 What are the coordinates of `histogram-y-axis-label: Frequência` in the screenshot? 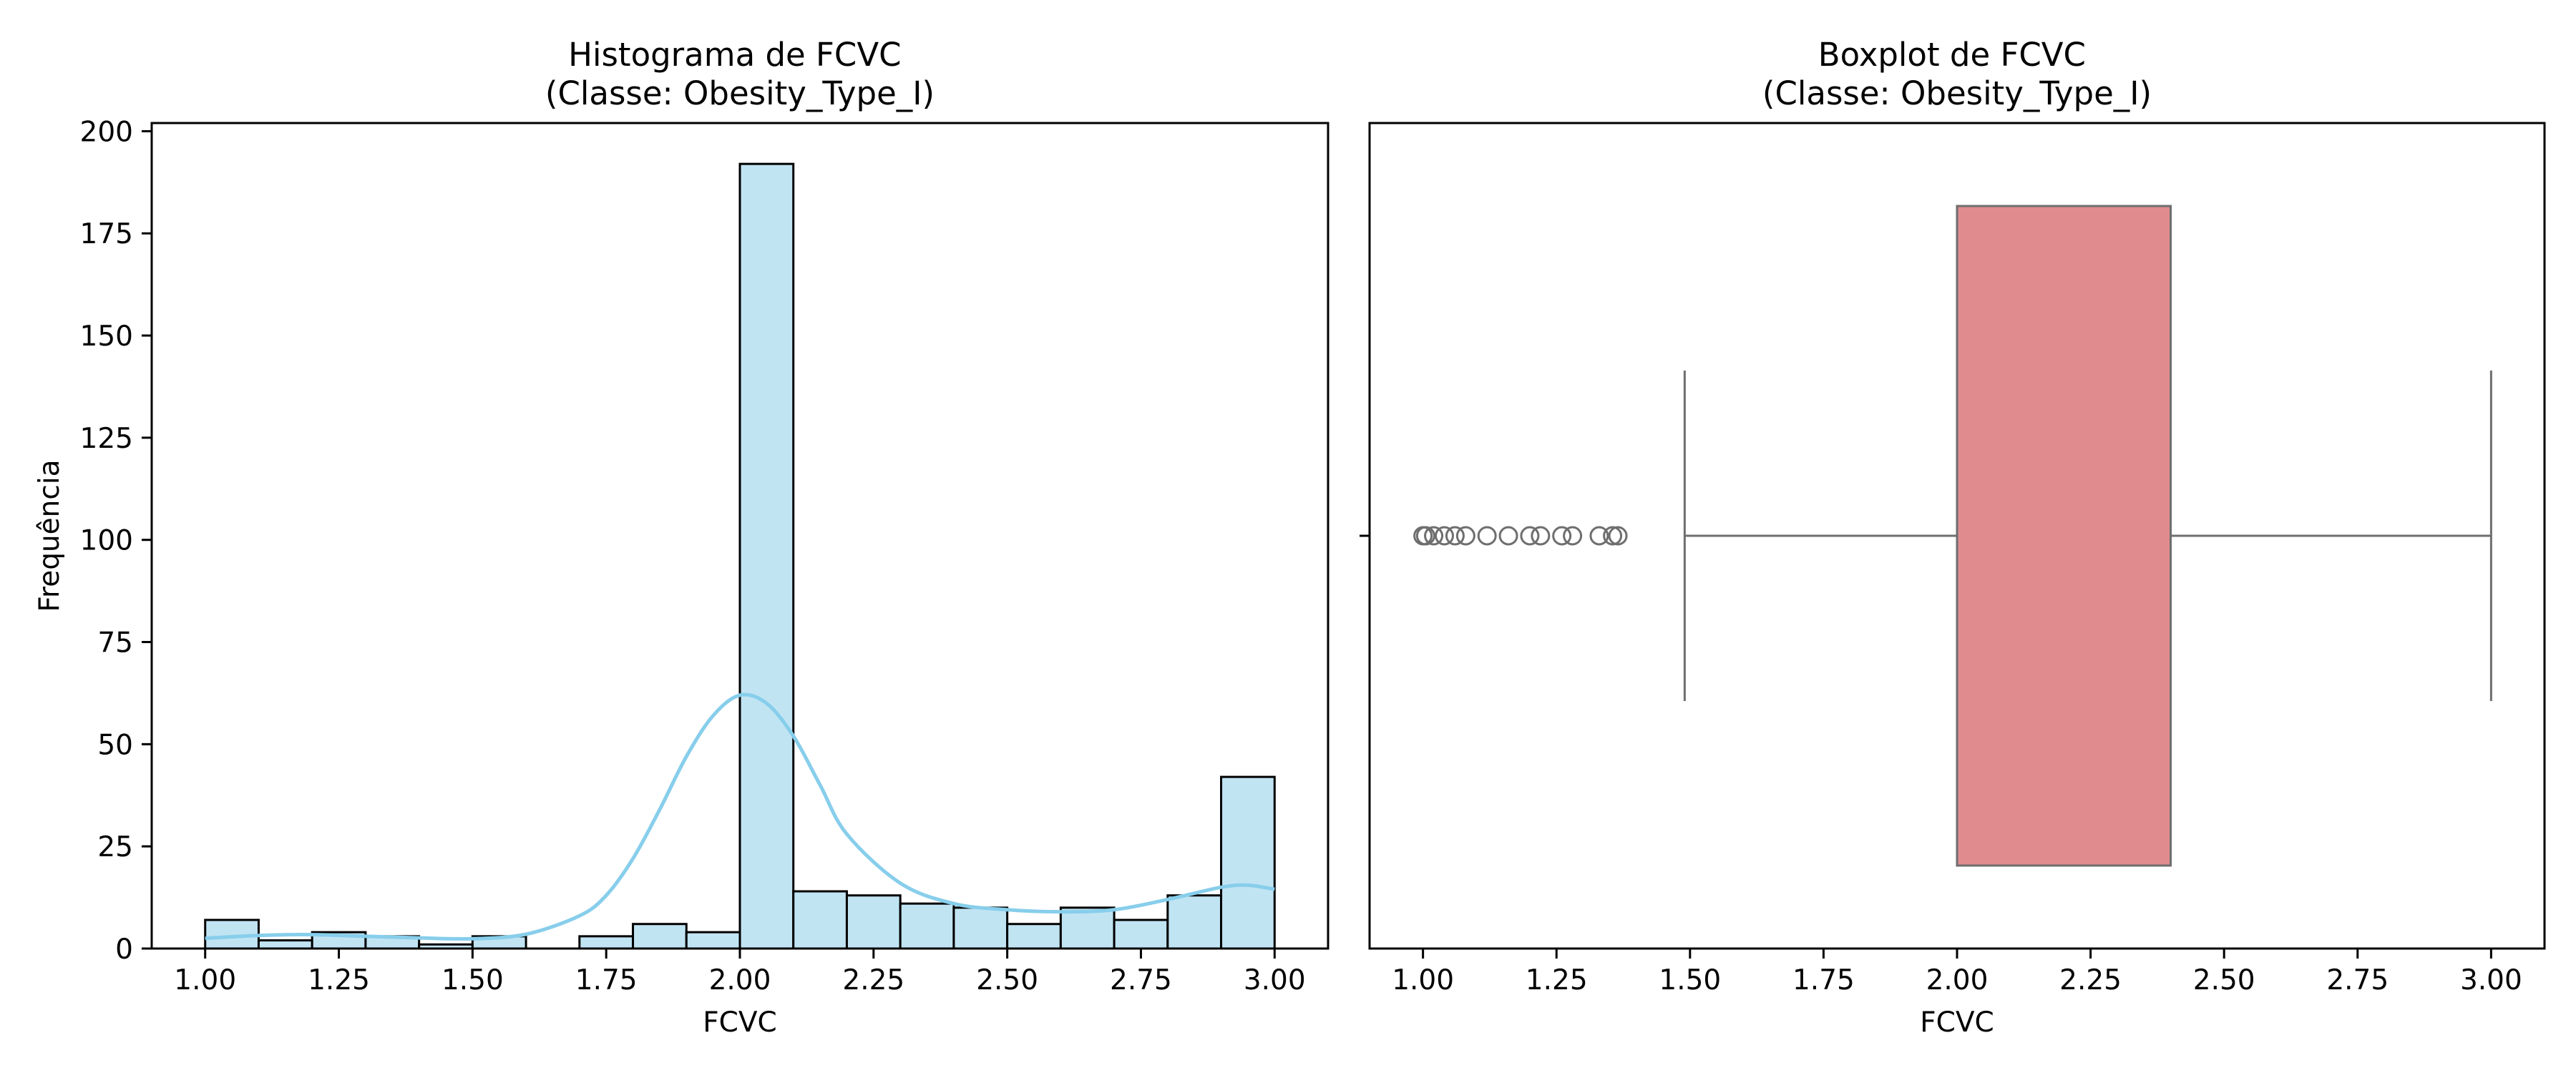 It's located at (50, 535).